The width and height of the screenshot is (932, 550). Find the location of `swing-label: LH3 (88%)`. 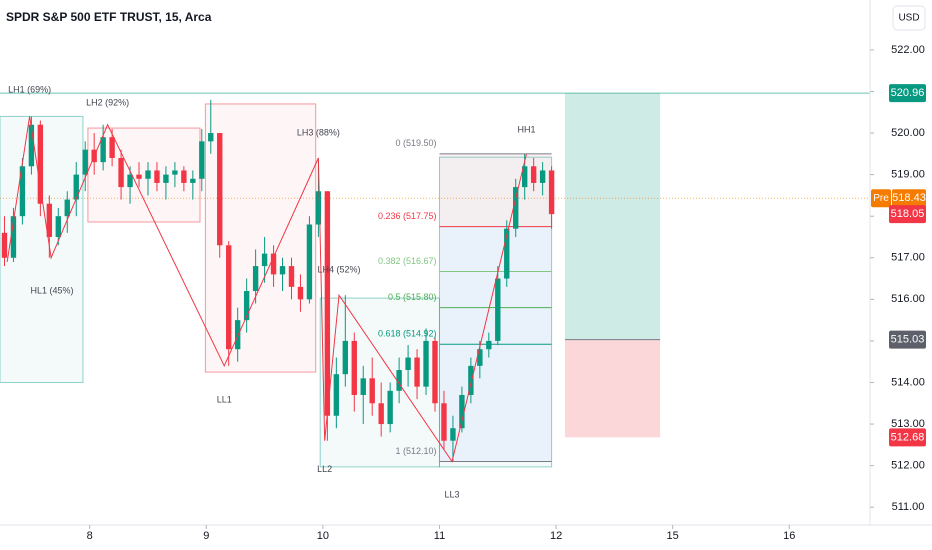

swing-label: LH3 (88%) is located at coordinates (318, 132).